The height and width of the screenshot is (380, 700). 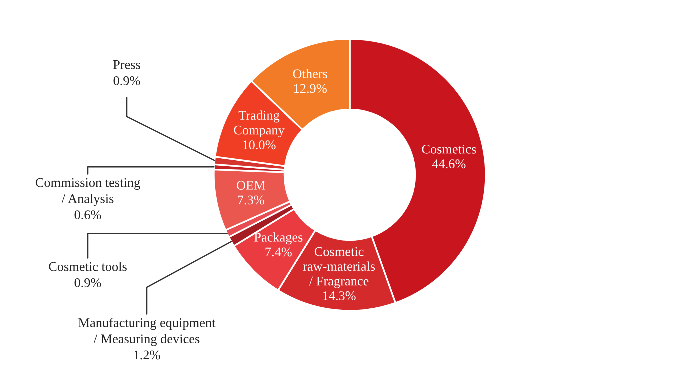 I want to click on slice-label: Others, so click(x=310, y=73).